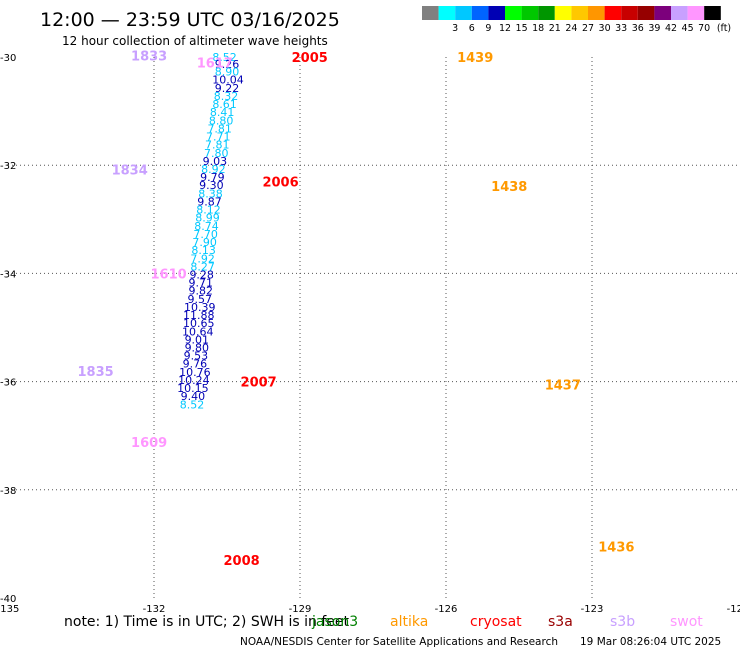  I want to click on y-tick-label: -32, so click(8, 166).